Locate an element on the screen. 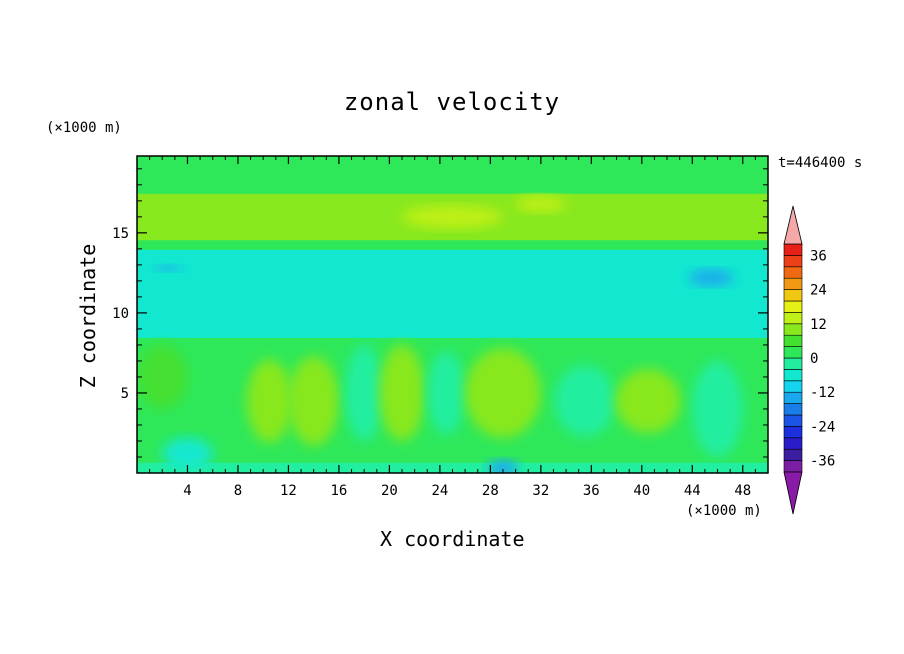 This screenshot has width=904, height=654. x-axis-label: X coordinate is located at coordinates (452, 539).